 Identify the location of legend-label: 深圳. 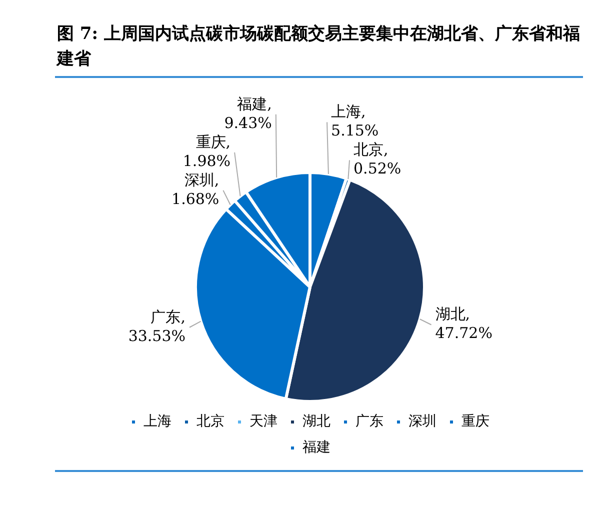
(422, 422).